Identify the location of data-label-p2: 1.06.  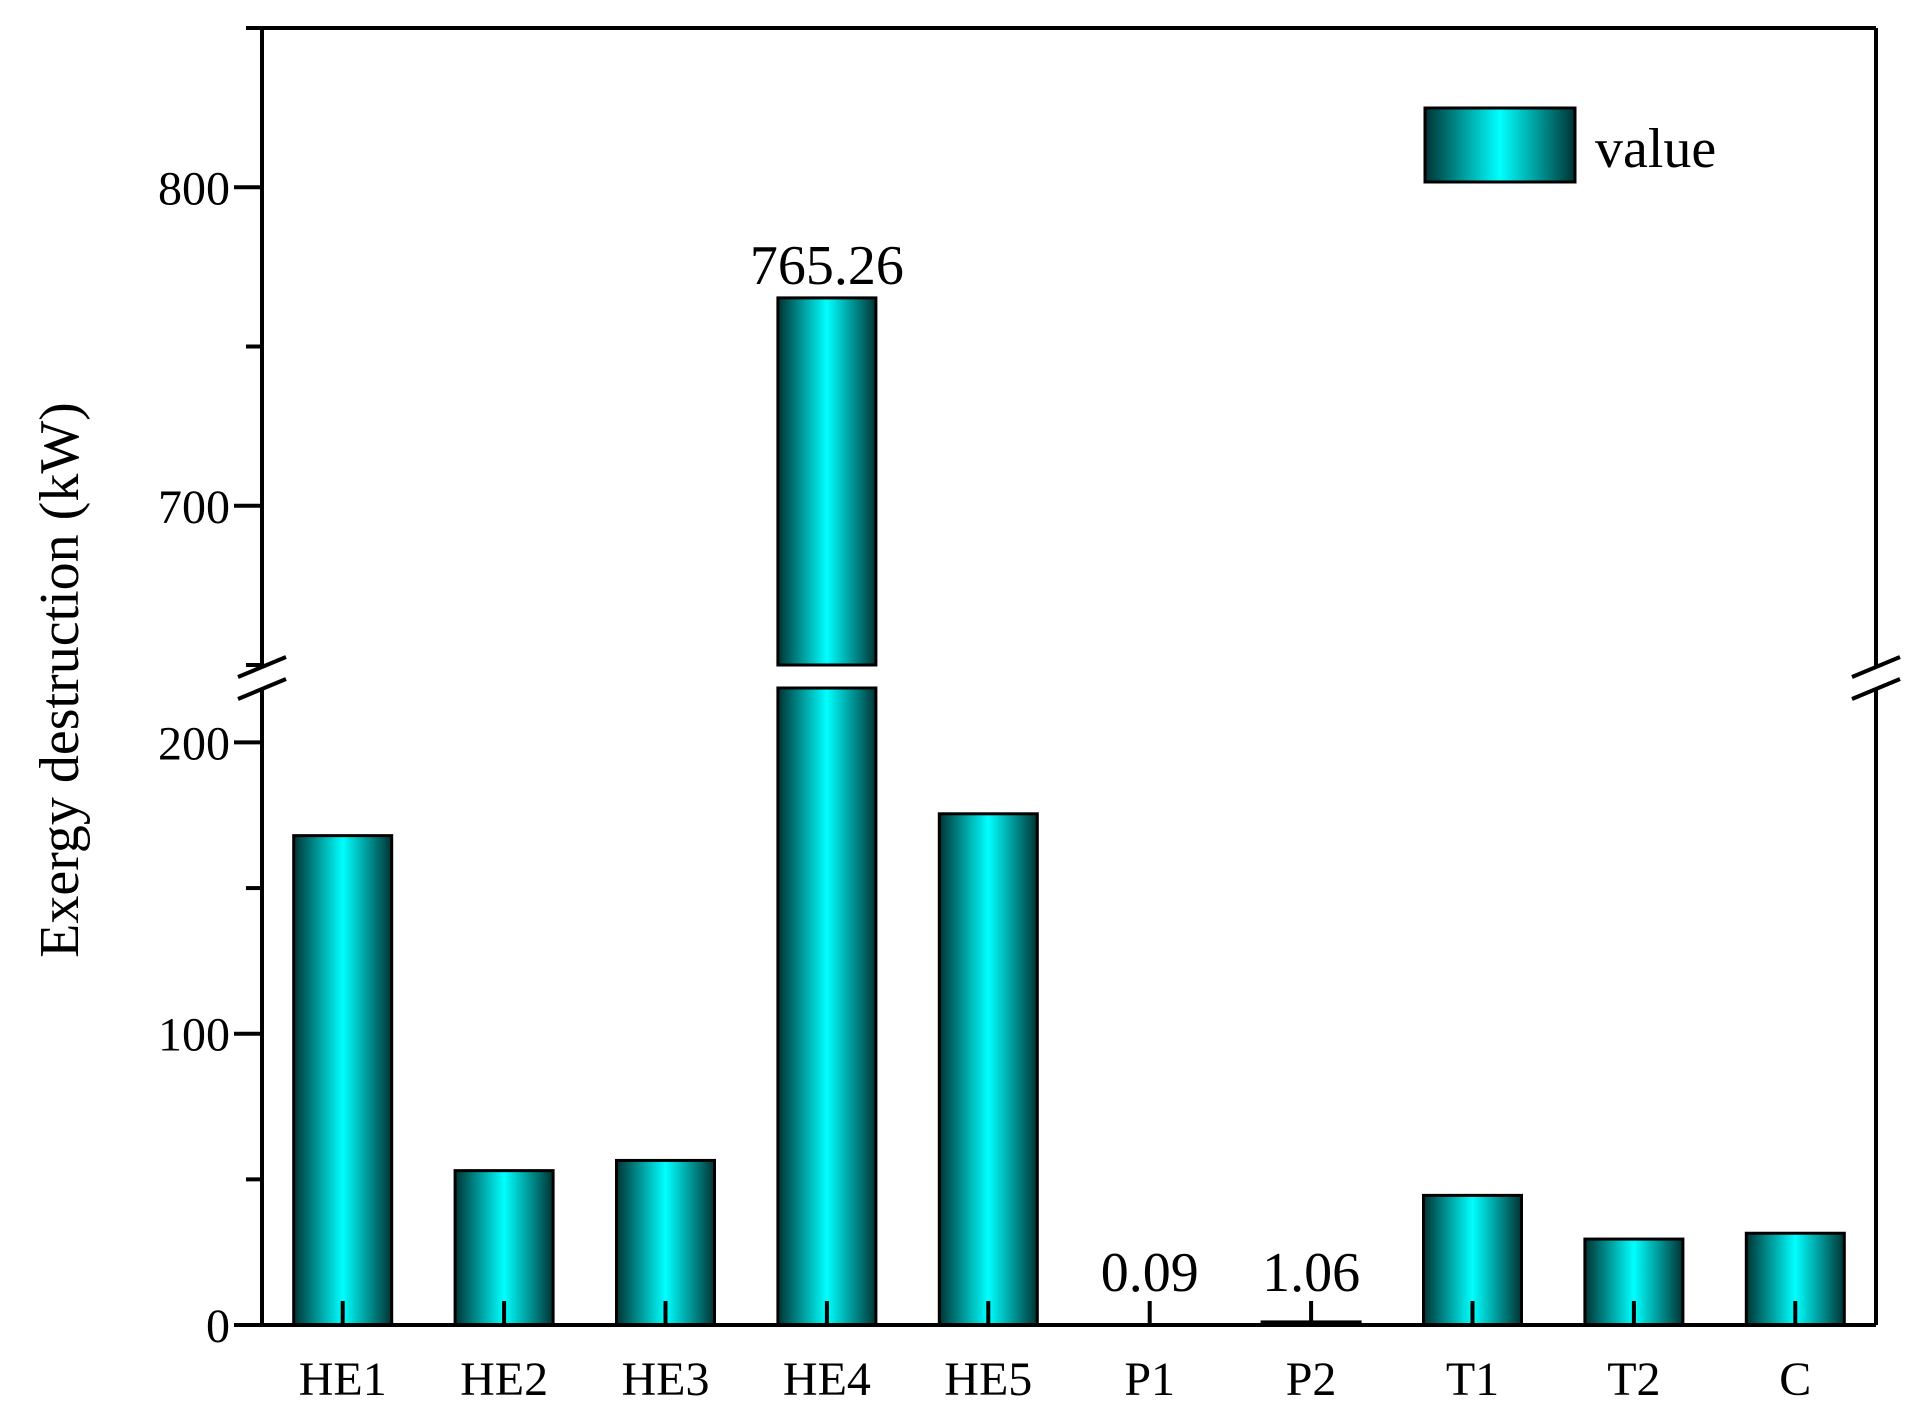
(1311, 1273).